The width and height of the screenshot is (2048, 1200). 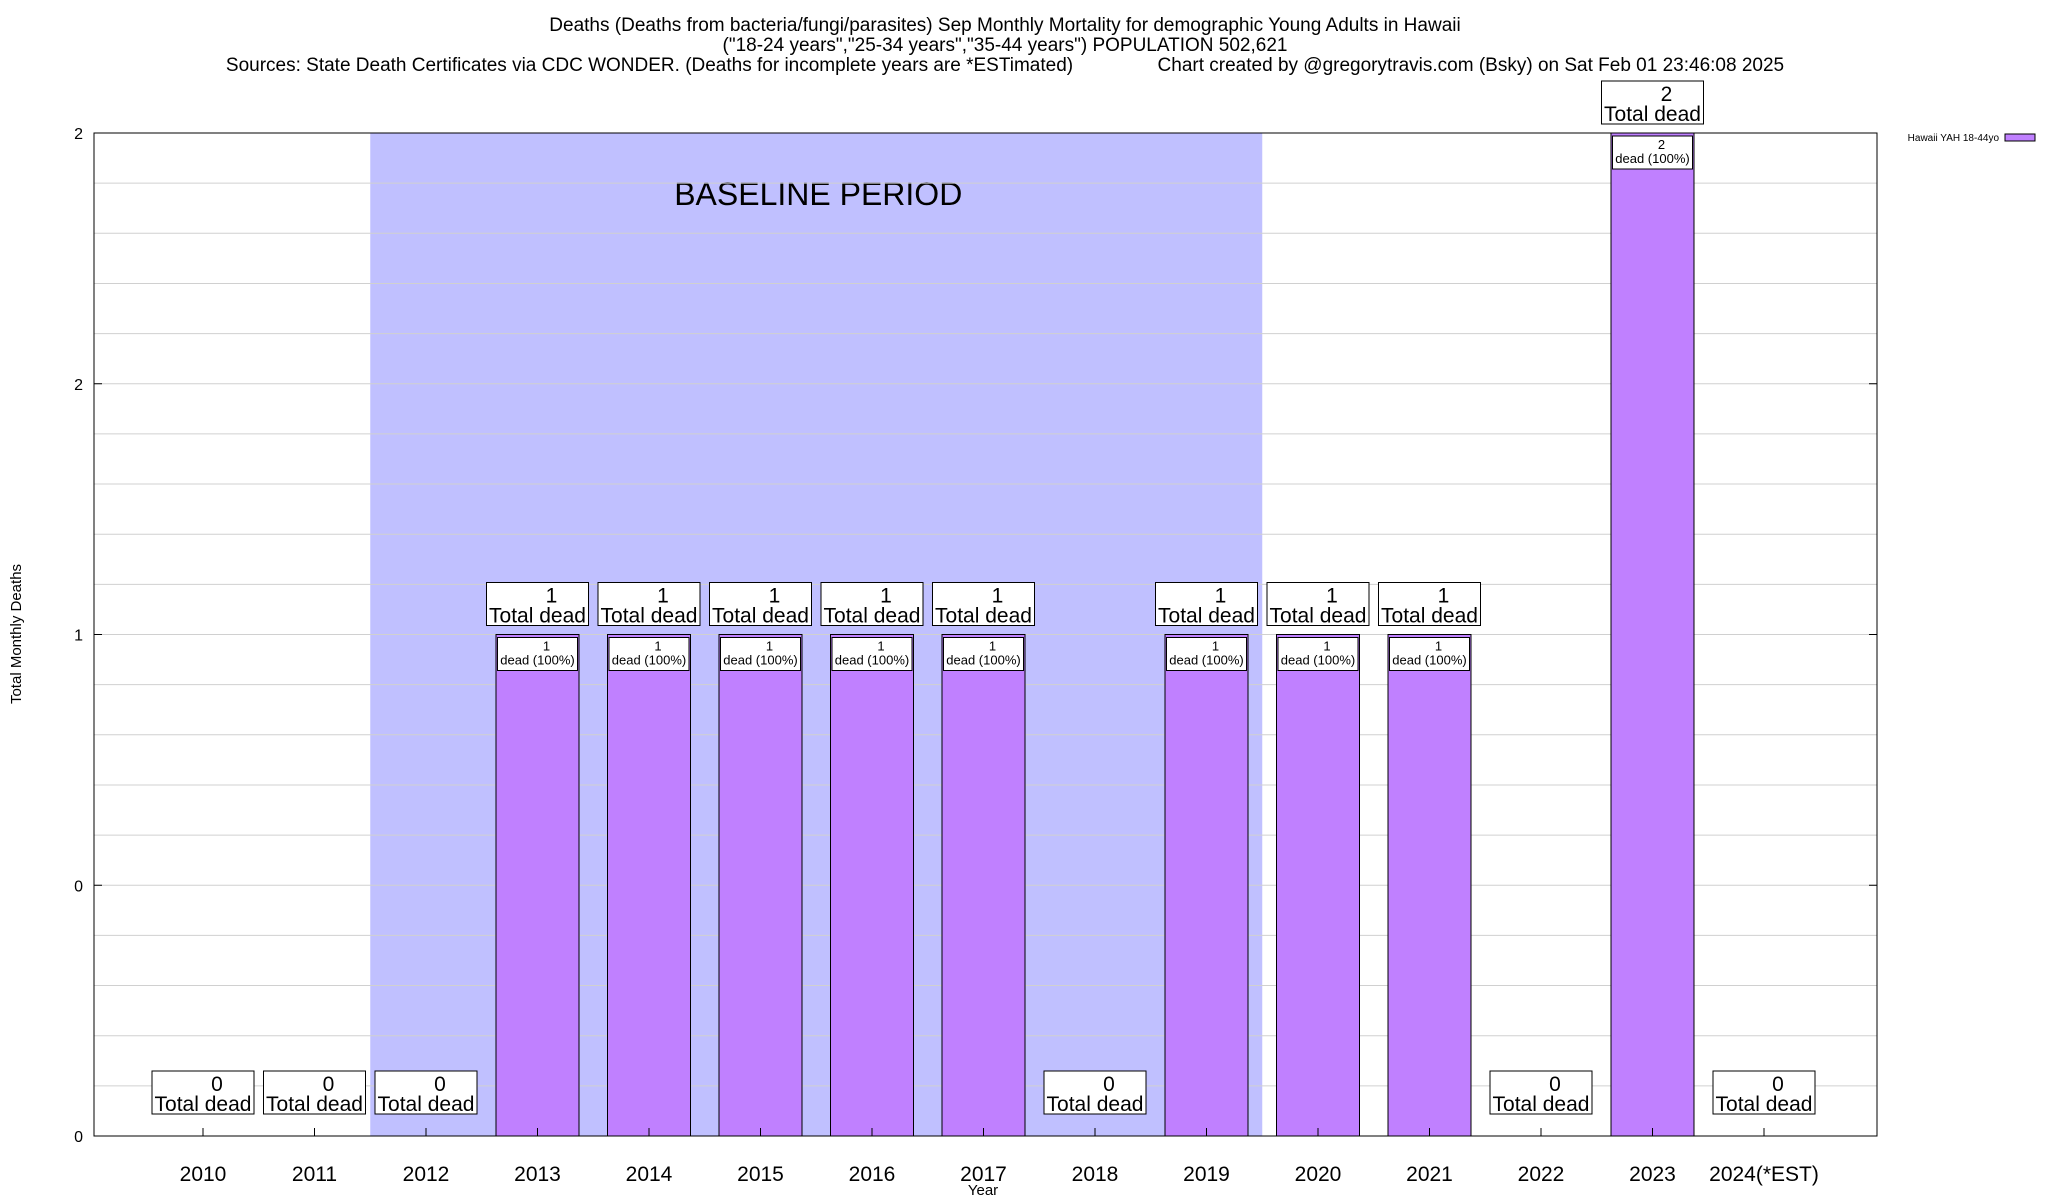 What do you see at coordinates (1095, 1174) in the screenshot?
I see `x-tick-label: 2018` at bounding box center [1095, 1174].